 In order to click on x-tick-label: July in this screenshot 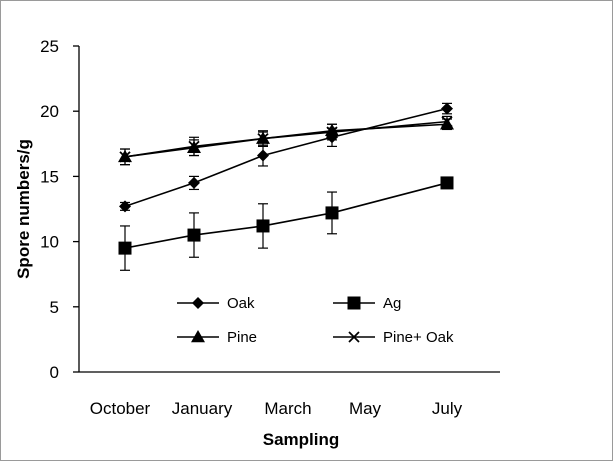, I will do `click(447, 408)`.